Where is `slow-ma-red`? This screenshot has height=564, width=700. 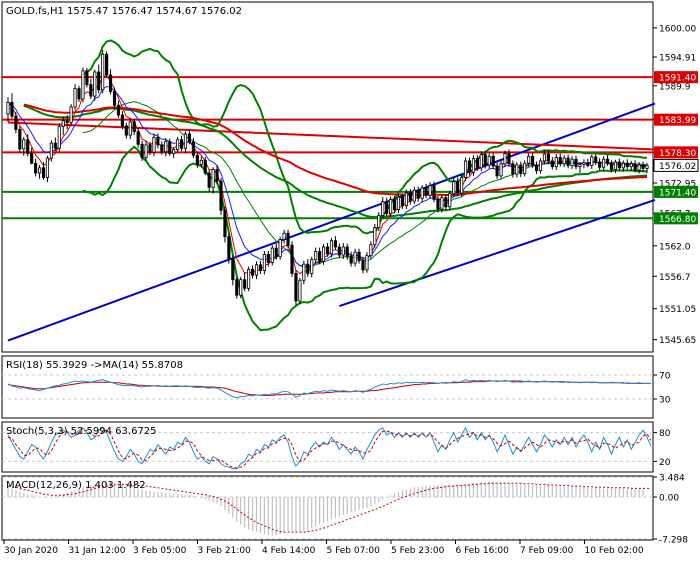 slow-ma-red is located at coordinates (335, 149).